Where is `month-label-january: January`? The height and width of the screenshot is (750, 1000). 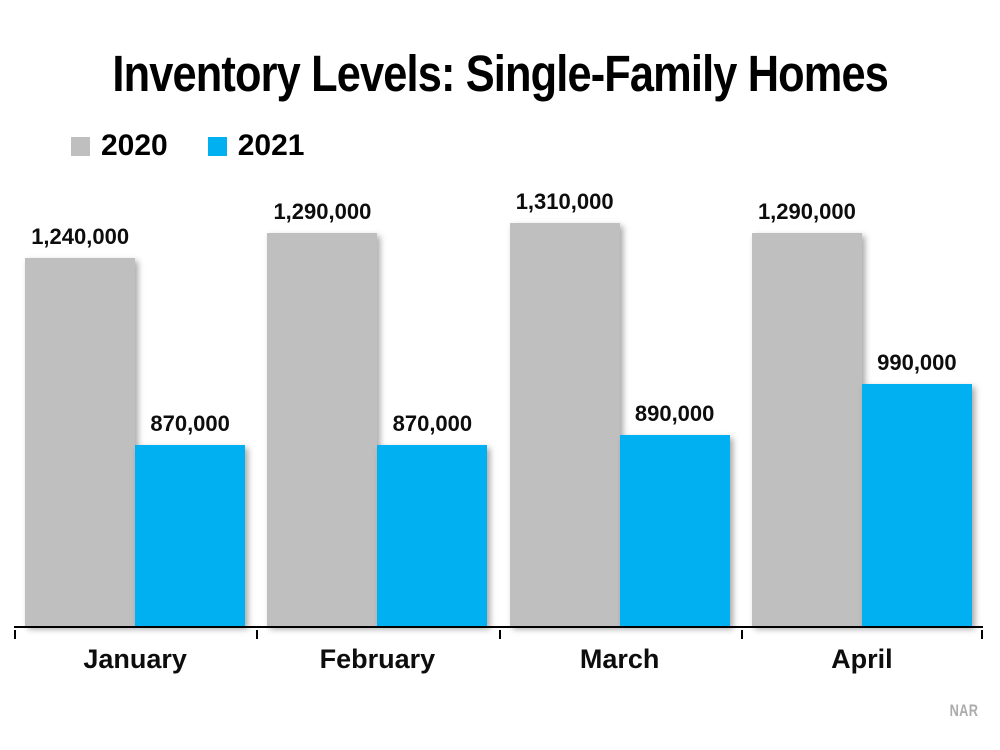 month-label-january: January is located at coordinates (135, 659).